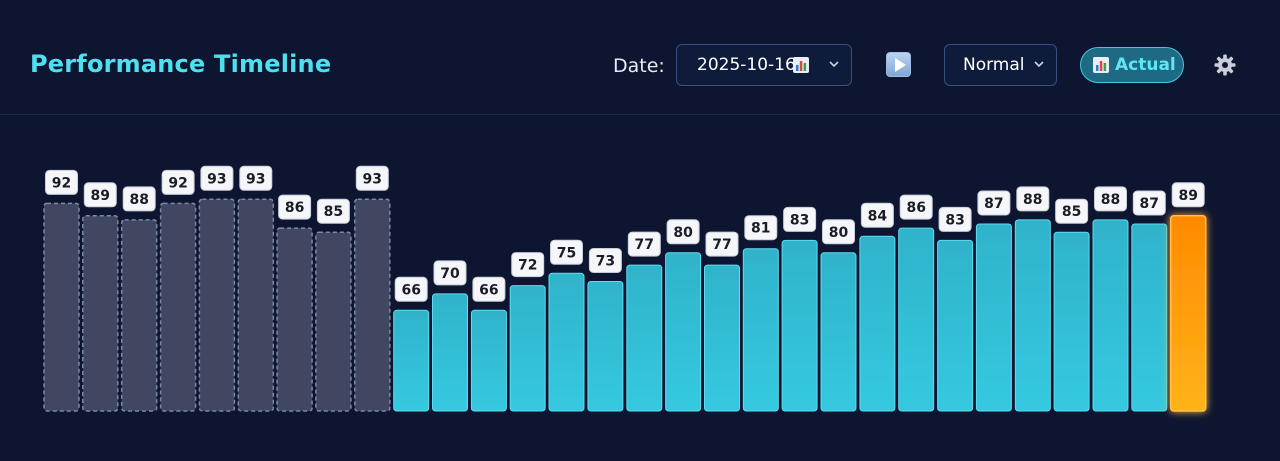 The width and height of the screenshot is (1280, 461). I want to click on date-label: Date:, so click(639, 66).